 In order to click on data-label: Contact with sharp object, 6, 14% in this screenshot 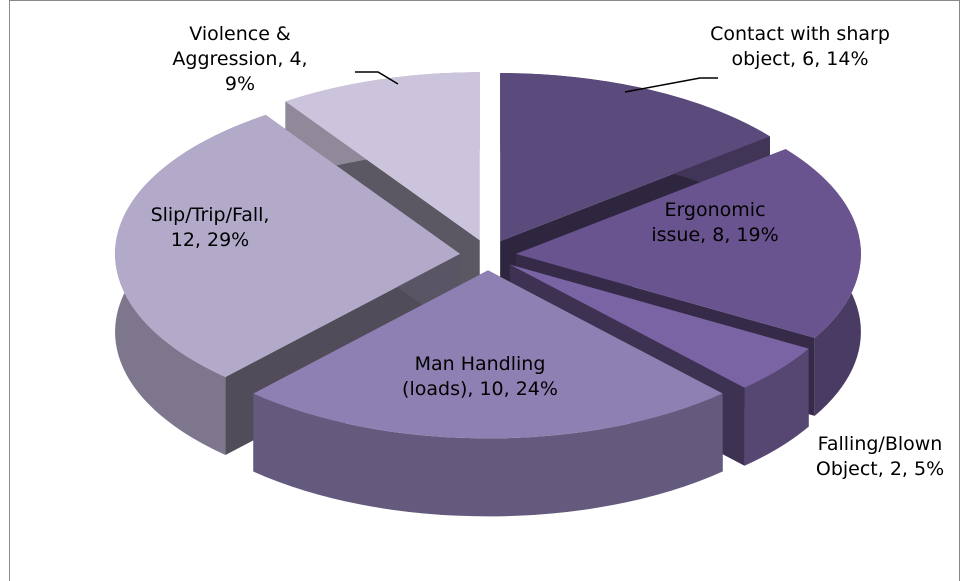, I will do `click(800, 46)`.